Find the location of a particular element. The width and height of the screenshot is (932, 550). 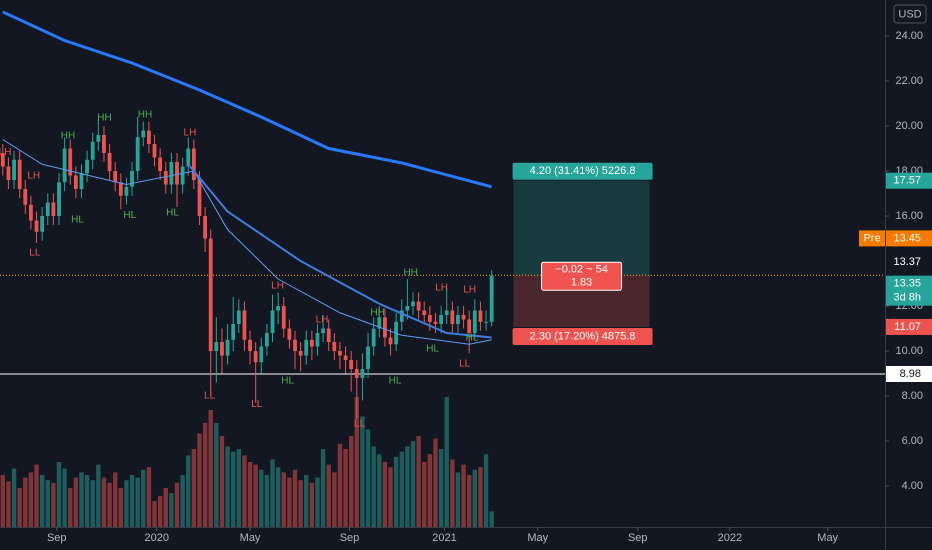

price-badge-label: 13.45 is located at coordinates (907, 238).